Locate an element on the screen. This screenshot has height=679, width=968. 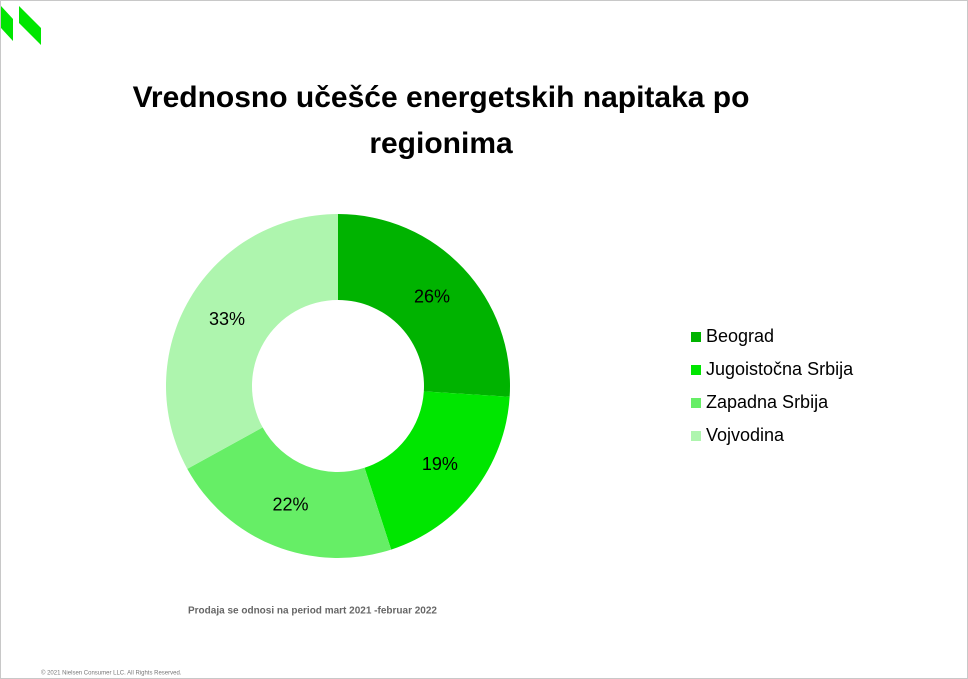
legend-label: Zapadna Srbija is located at coordinates (767, 402).